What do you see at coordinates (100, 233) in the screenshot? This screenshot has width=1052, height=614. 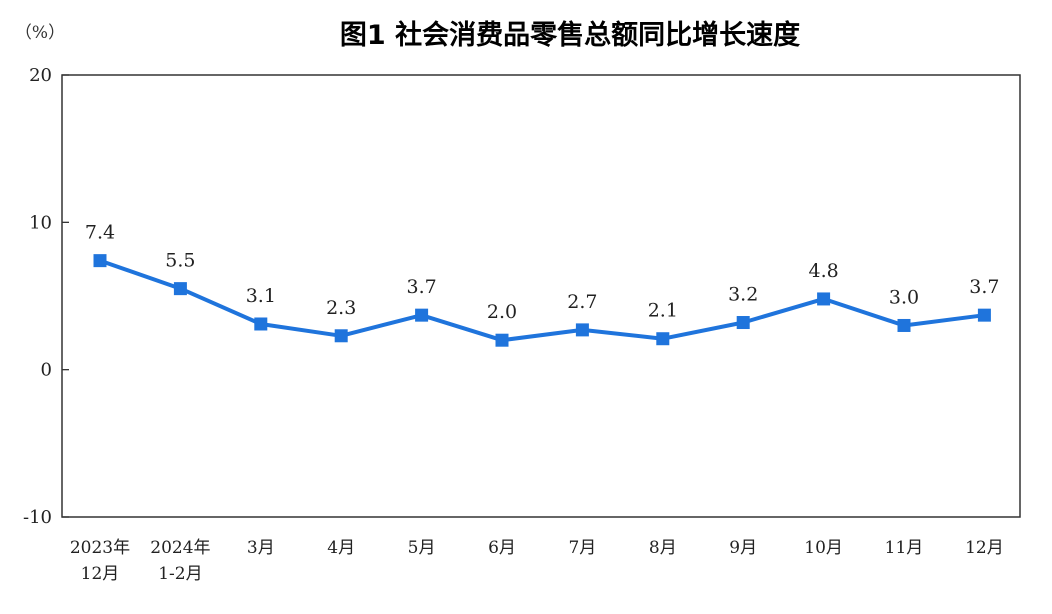 I see `data-label: 7.4` at bounding box center [100, 233].